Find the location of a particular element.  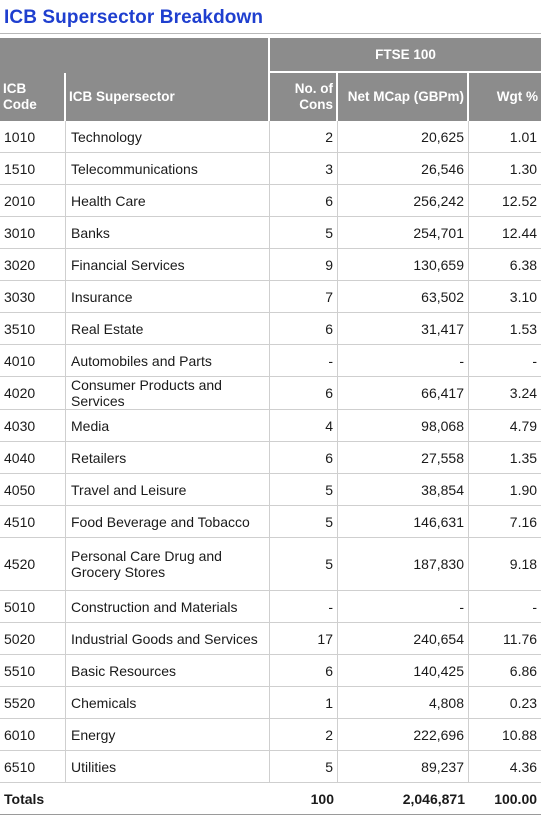

cell-mcap: 63,502 is located at coordinates (403, 297).